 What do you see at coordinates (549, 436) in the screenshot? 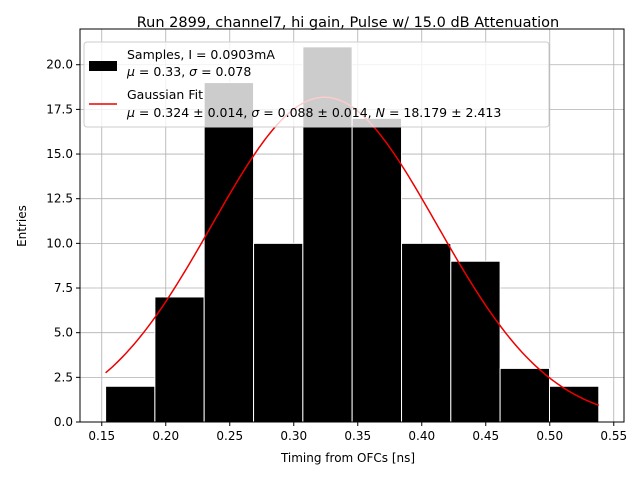
I see `x-tick-label: 0.50` at bounding box center [549, 436].